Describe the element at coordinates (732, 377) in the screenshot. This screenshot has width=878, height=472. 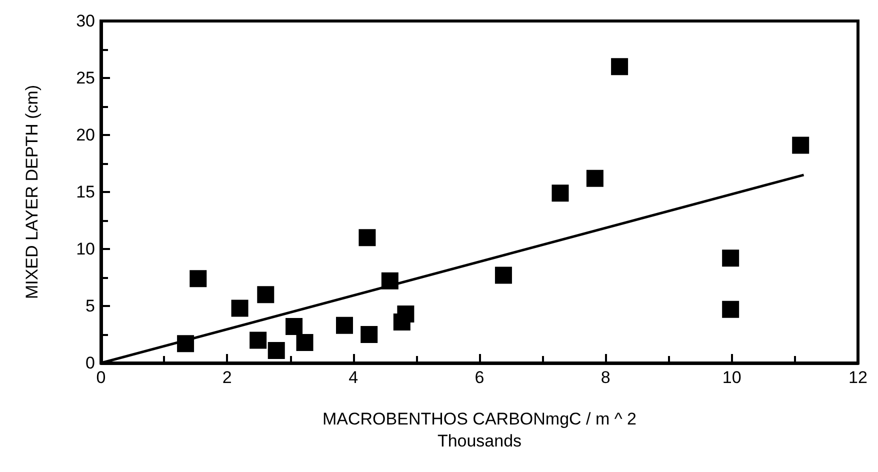
I see `x-tick-label: 10` at that location.